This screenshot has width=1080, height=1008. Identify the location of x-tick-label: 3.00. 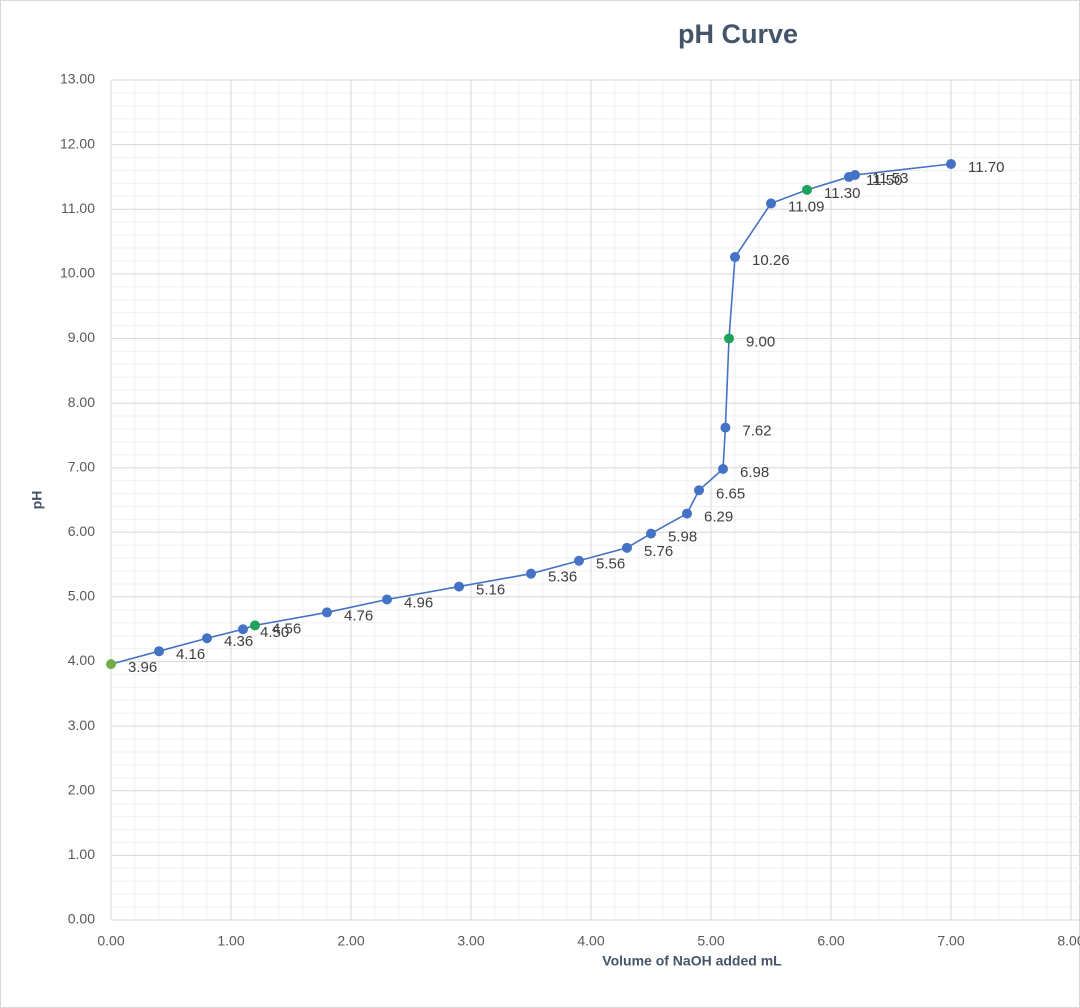
(470, 941).